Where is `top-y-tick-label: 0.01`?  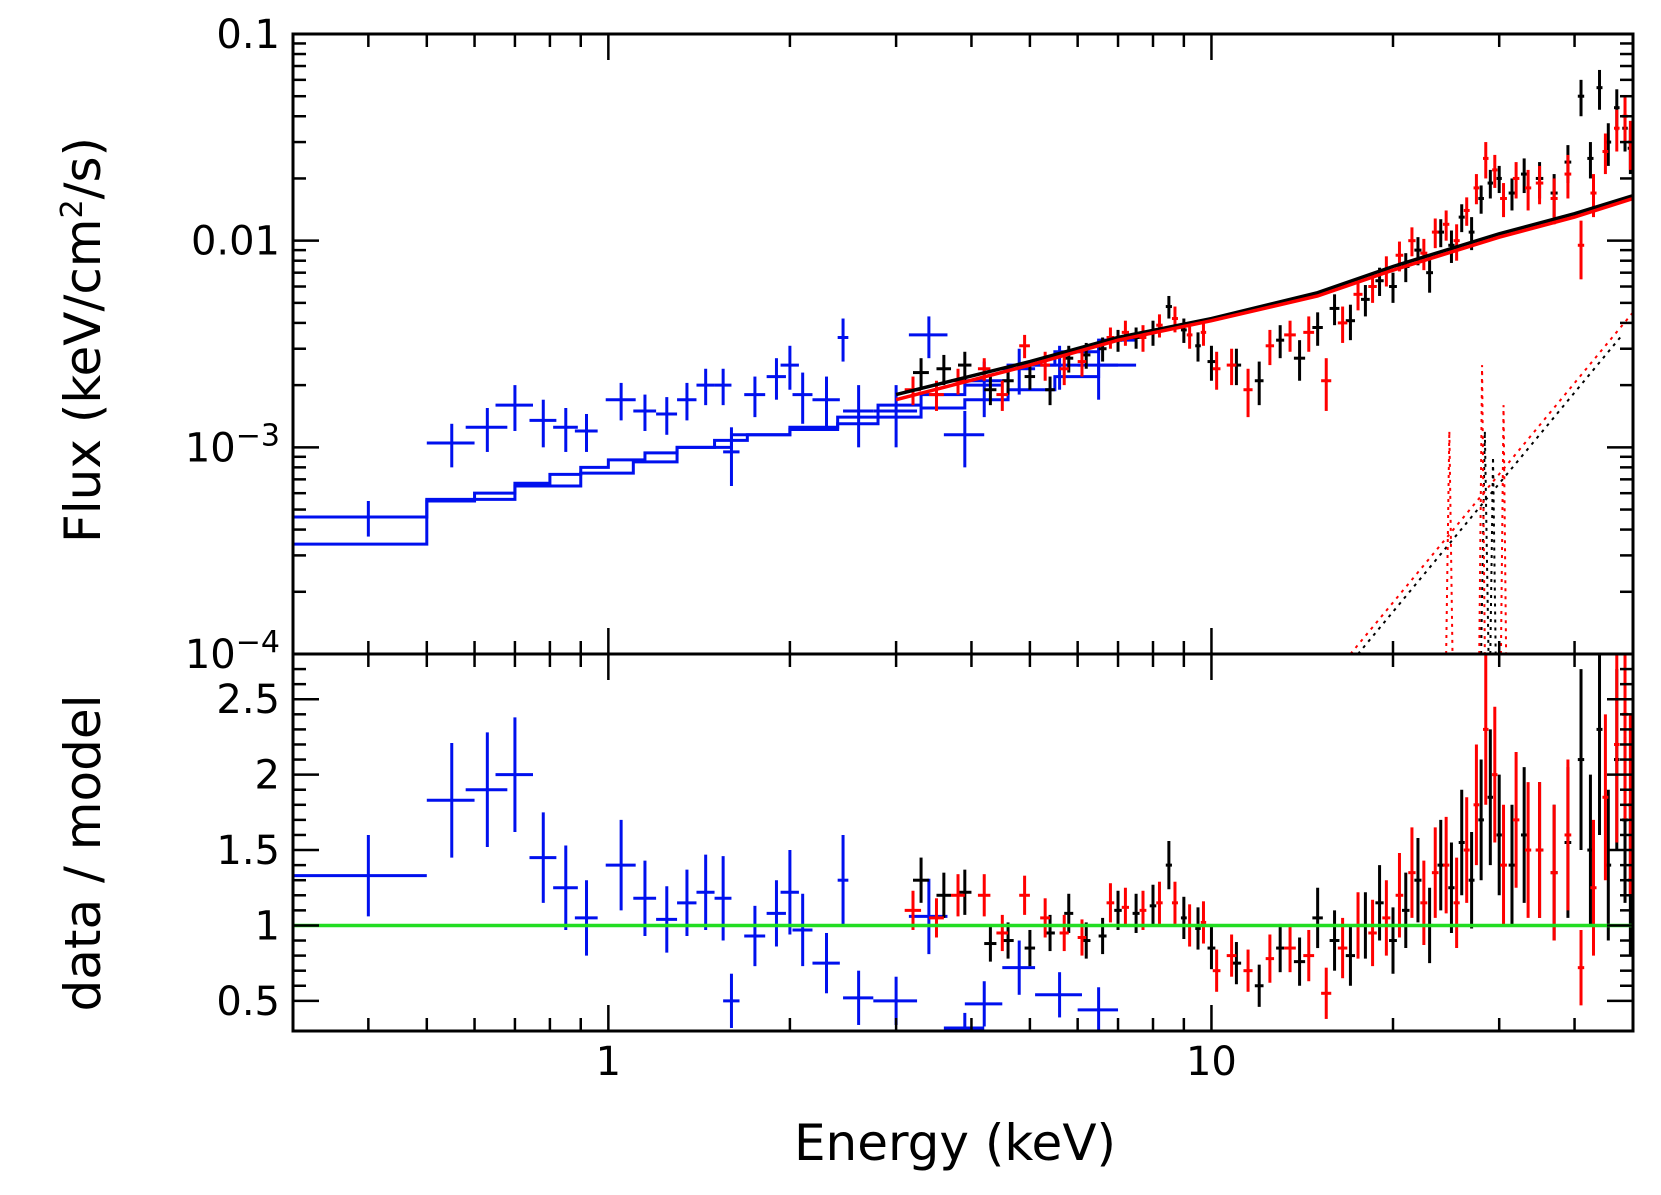 top-y-tick-label: 0.01 is located at coordinates (235, 242).